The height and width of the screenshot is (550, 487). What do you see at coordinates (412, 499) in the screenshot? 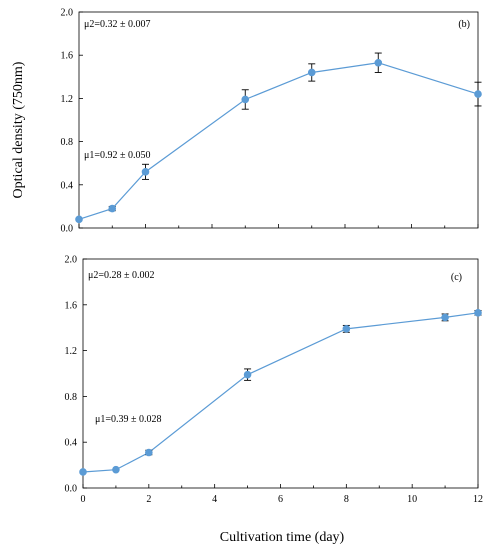
I see `x-tick-label: 10` at bounding box center [412, 499].